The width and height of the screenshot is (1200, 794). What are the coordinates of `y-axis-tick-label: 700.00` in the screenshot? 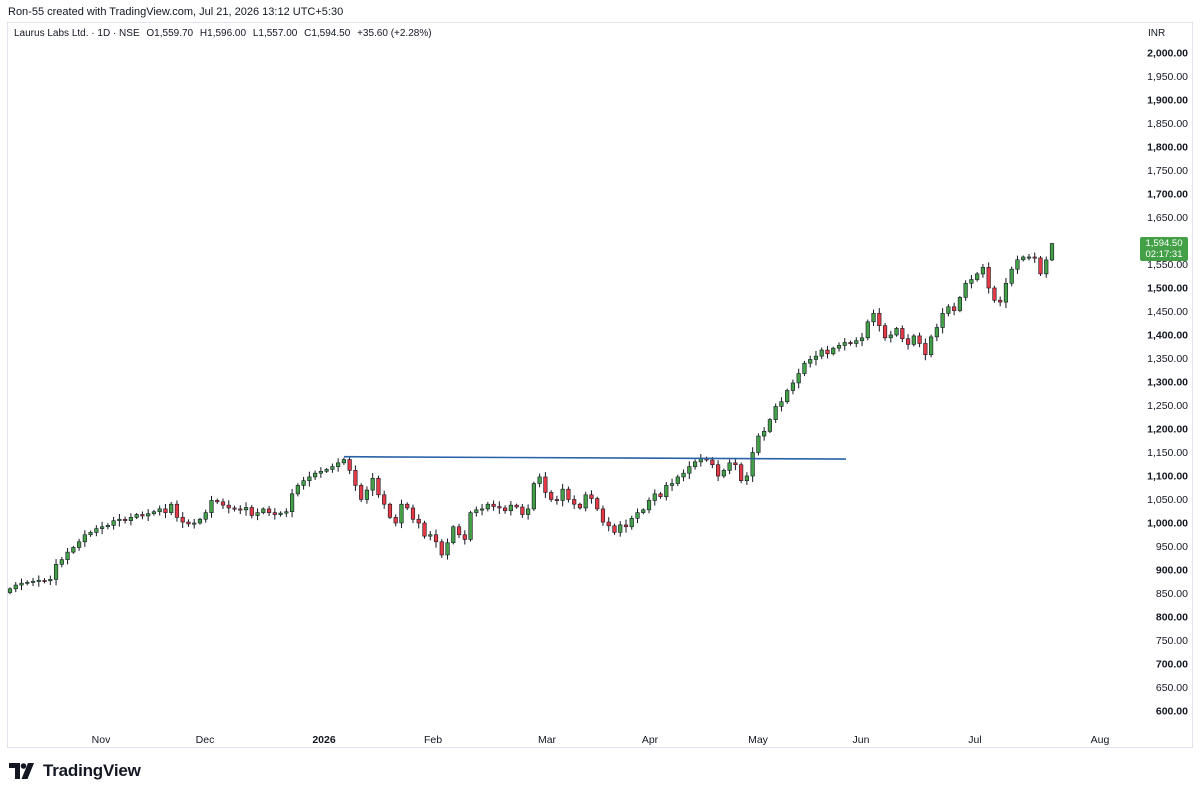 It's located at (1172, 665).